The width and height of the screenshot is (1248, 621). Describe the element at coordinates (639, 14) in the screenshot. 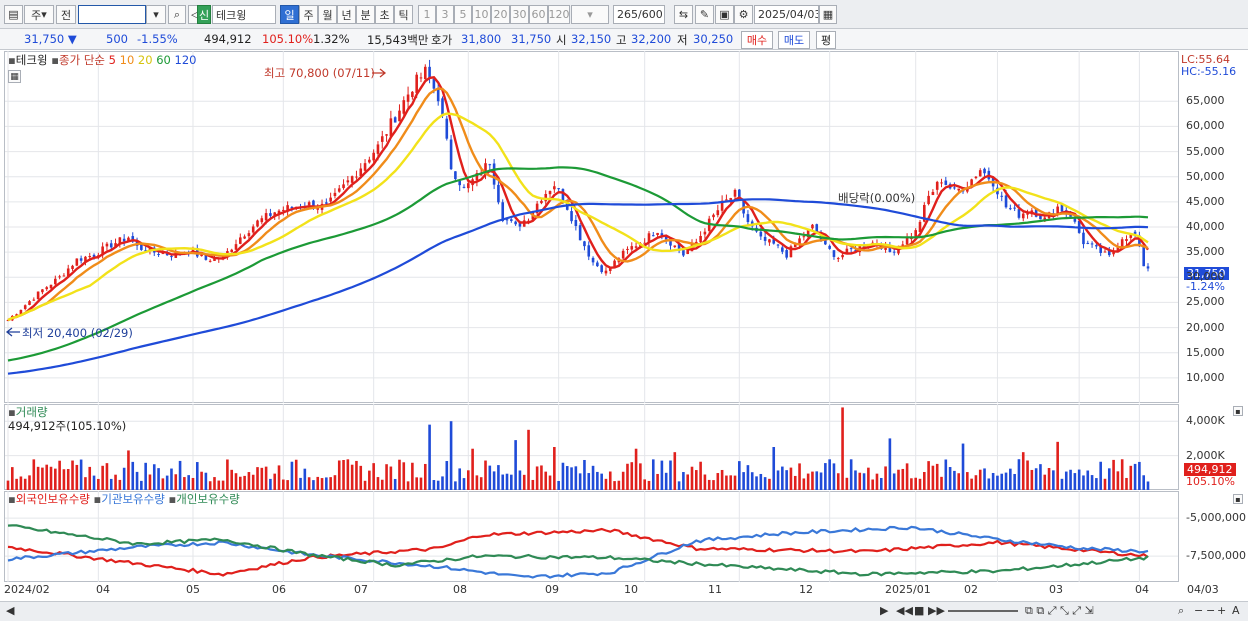

I see `count-input: 265/600` at that location.